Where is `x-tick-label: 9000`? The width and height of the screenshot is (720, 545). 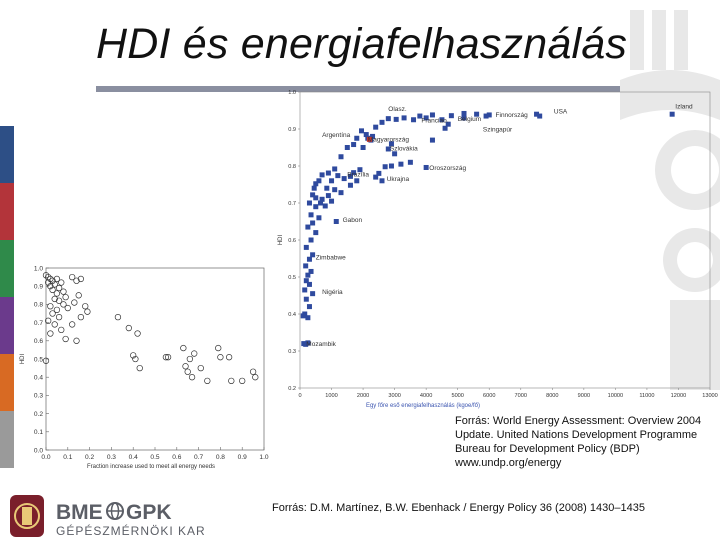
x-tick-label: 9000 is located at coordinates (584, 396).